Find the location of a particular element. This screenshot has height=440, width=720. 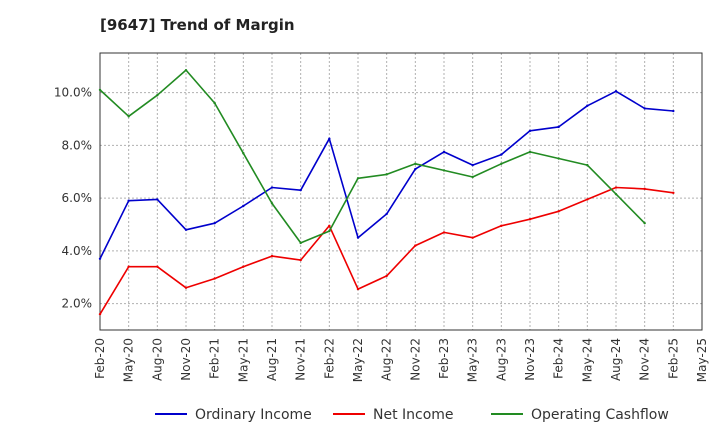

x-tick-label: Feb-21 is located at coordinates (215, 358).